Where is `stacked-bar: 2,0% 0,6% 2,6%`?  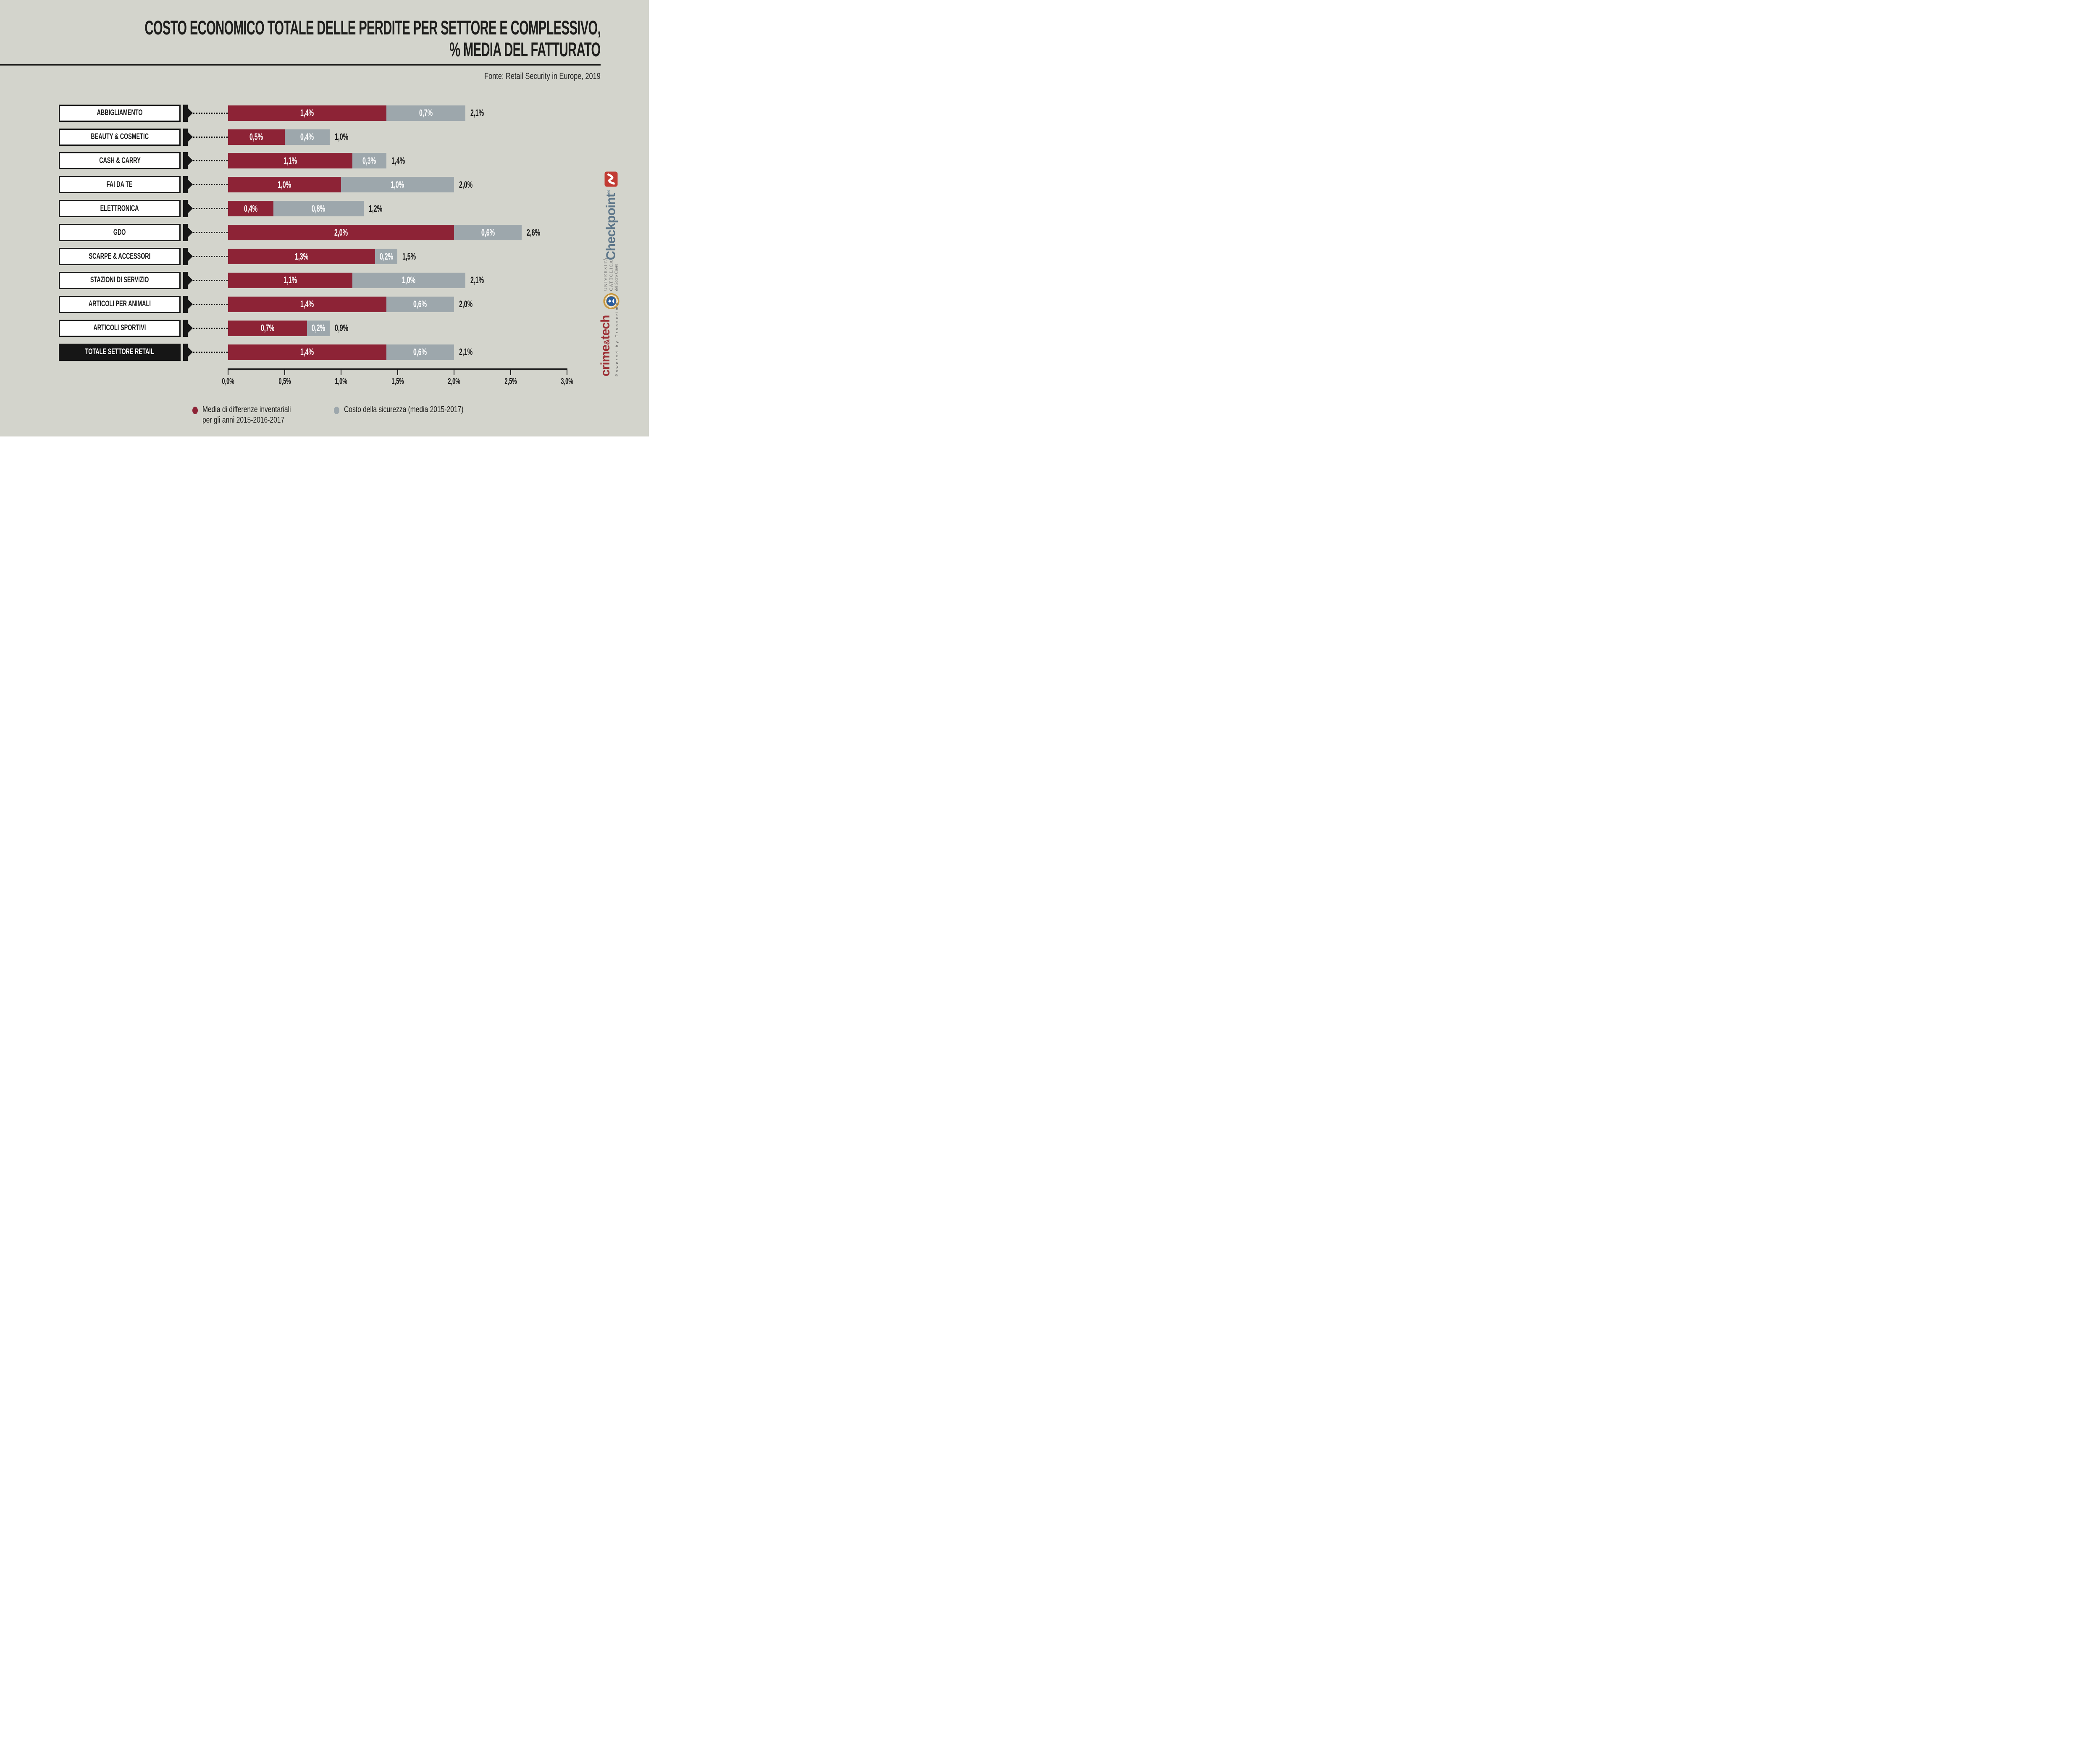 stacked-bar: 2,0% 0,6% 2,6% is located at coordinates (388, 233).